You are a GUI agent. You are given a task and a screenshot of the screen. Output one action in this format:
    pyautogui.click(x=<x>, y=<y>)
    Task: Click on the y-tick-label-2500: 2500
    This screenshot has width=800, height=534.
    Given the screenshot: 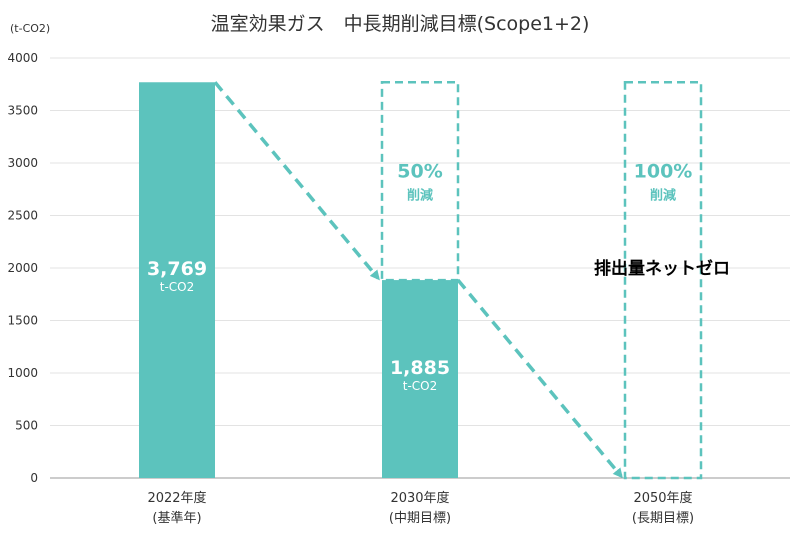 What is the action you would take?
    pyautogui.click(x=22, y=216)
    